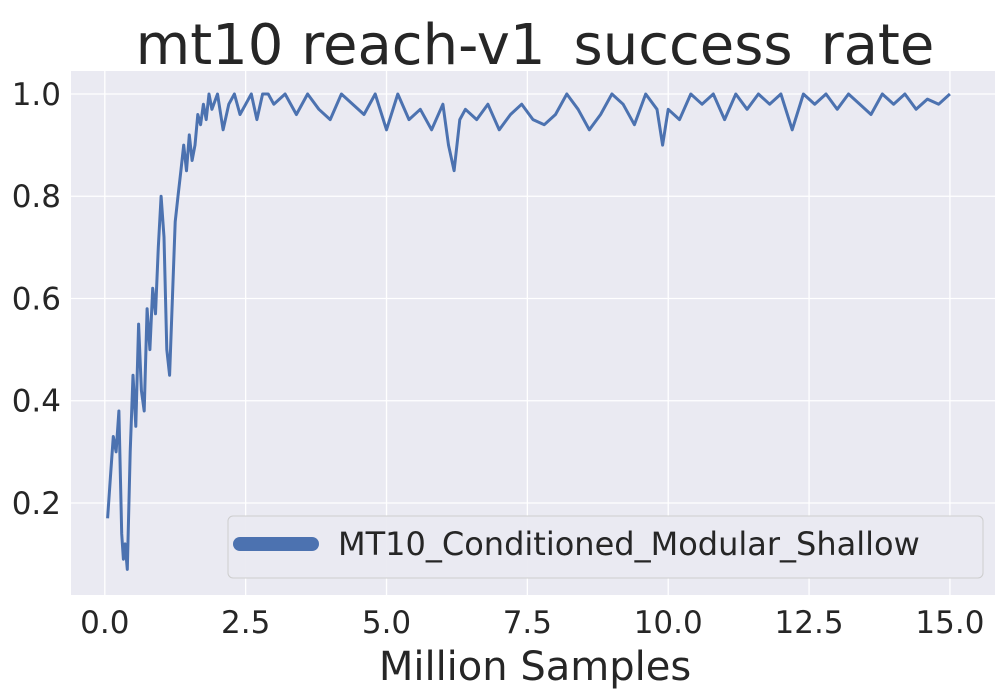 This screenshot has height=700, width=1000. Describe the element at coordinates (949, 623) in the screenshot. I see `x-tick-label: 15.0` at that location.